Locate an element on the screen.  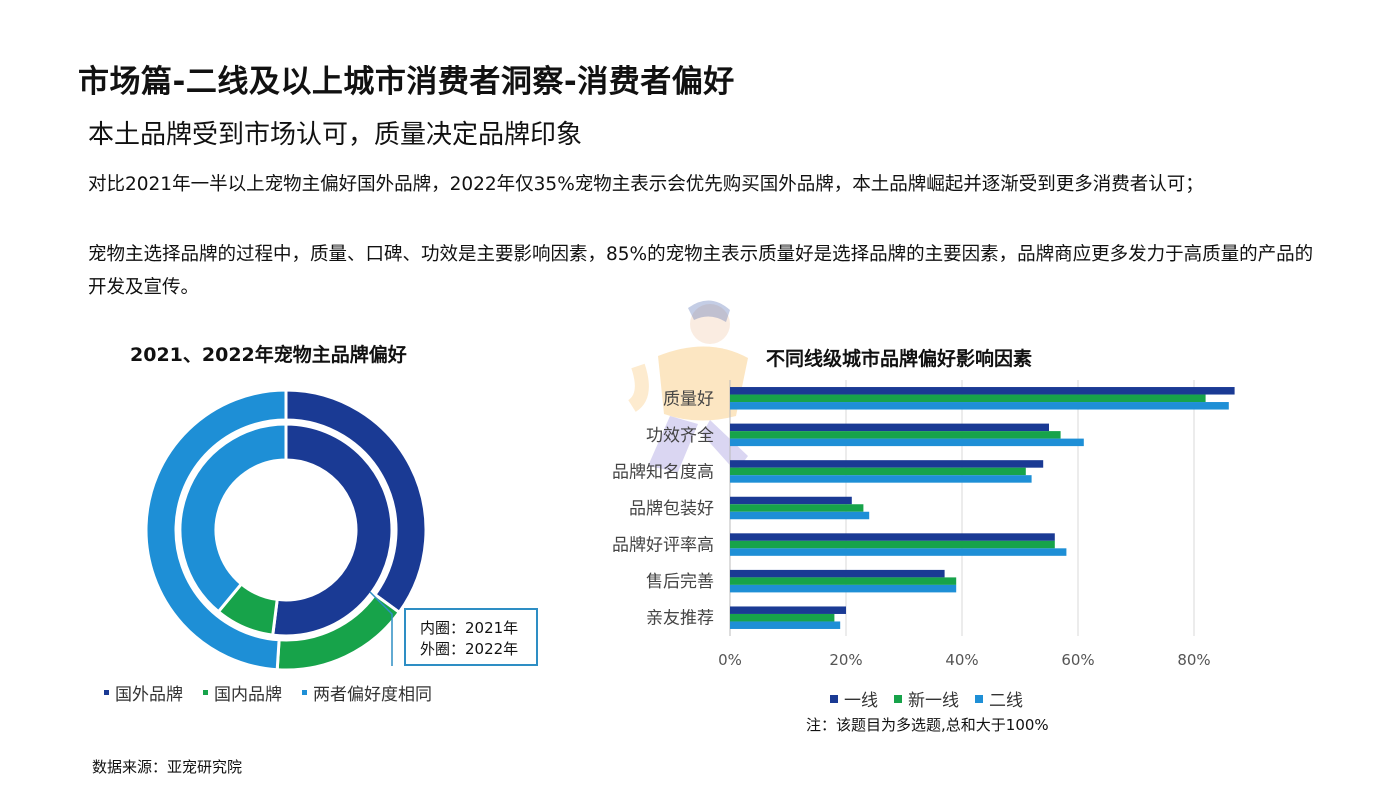
legend-item-foreign: 国外品牌 is located at coordinates (143, 692).